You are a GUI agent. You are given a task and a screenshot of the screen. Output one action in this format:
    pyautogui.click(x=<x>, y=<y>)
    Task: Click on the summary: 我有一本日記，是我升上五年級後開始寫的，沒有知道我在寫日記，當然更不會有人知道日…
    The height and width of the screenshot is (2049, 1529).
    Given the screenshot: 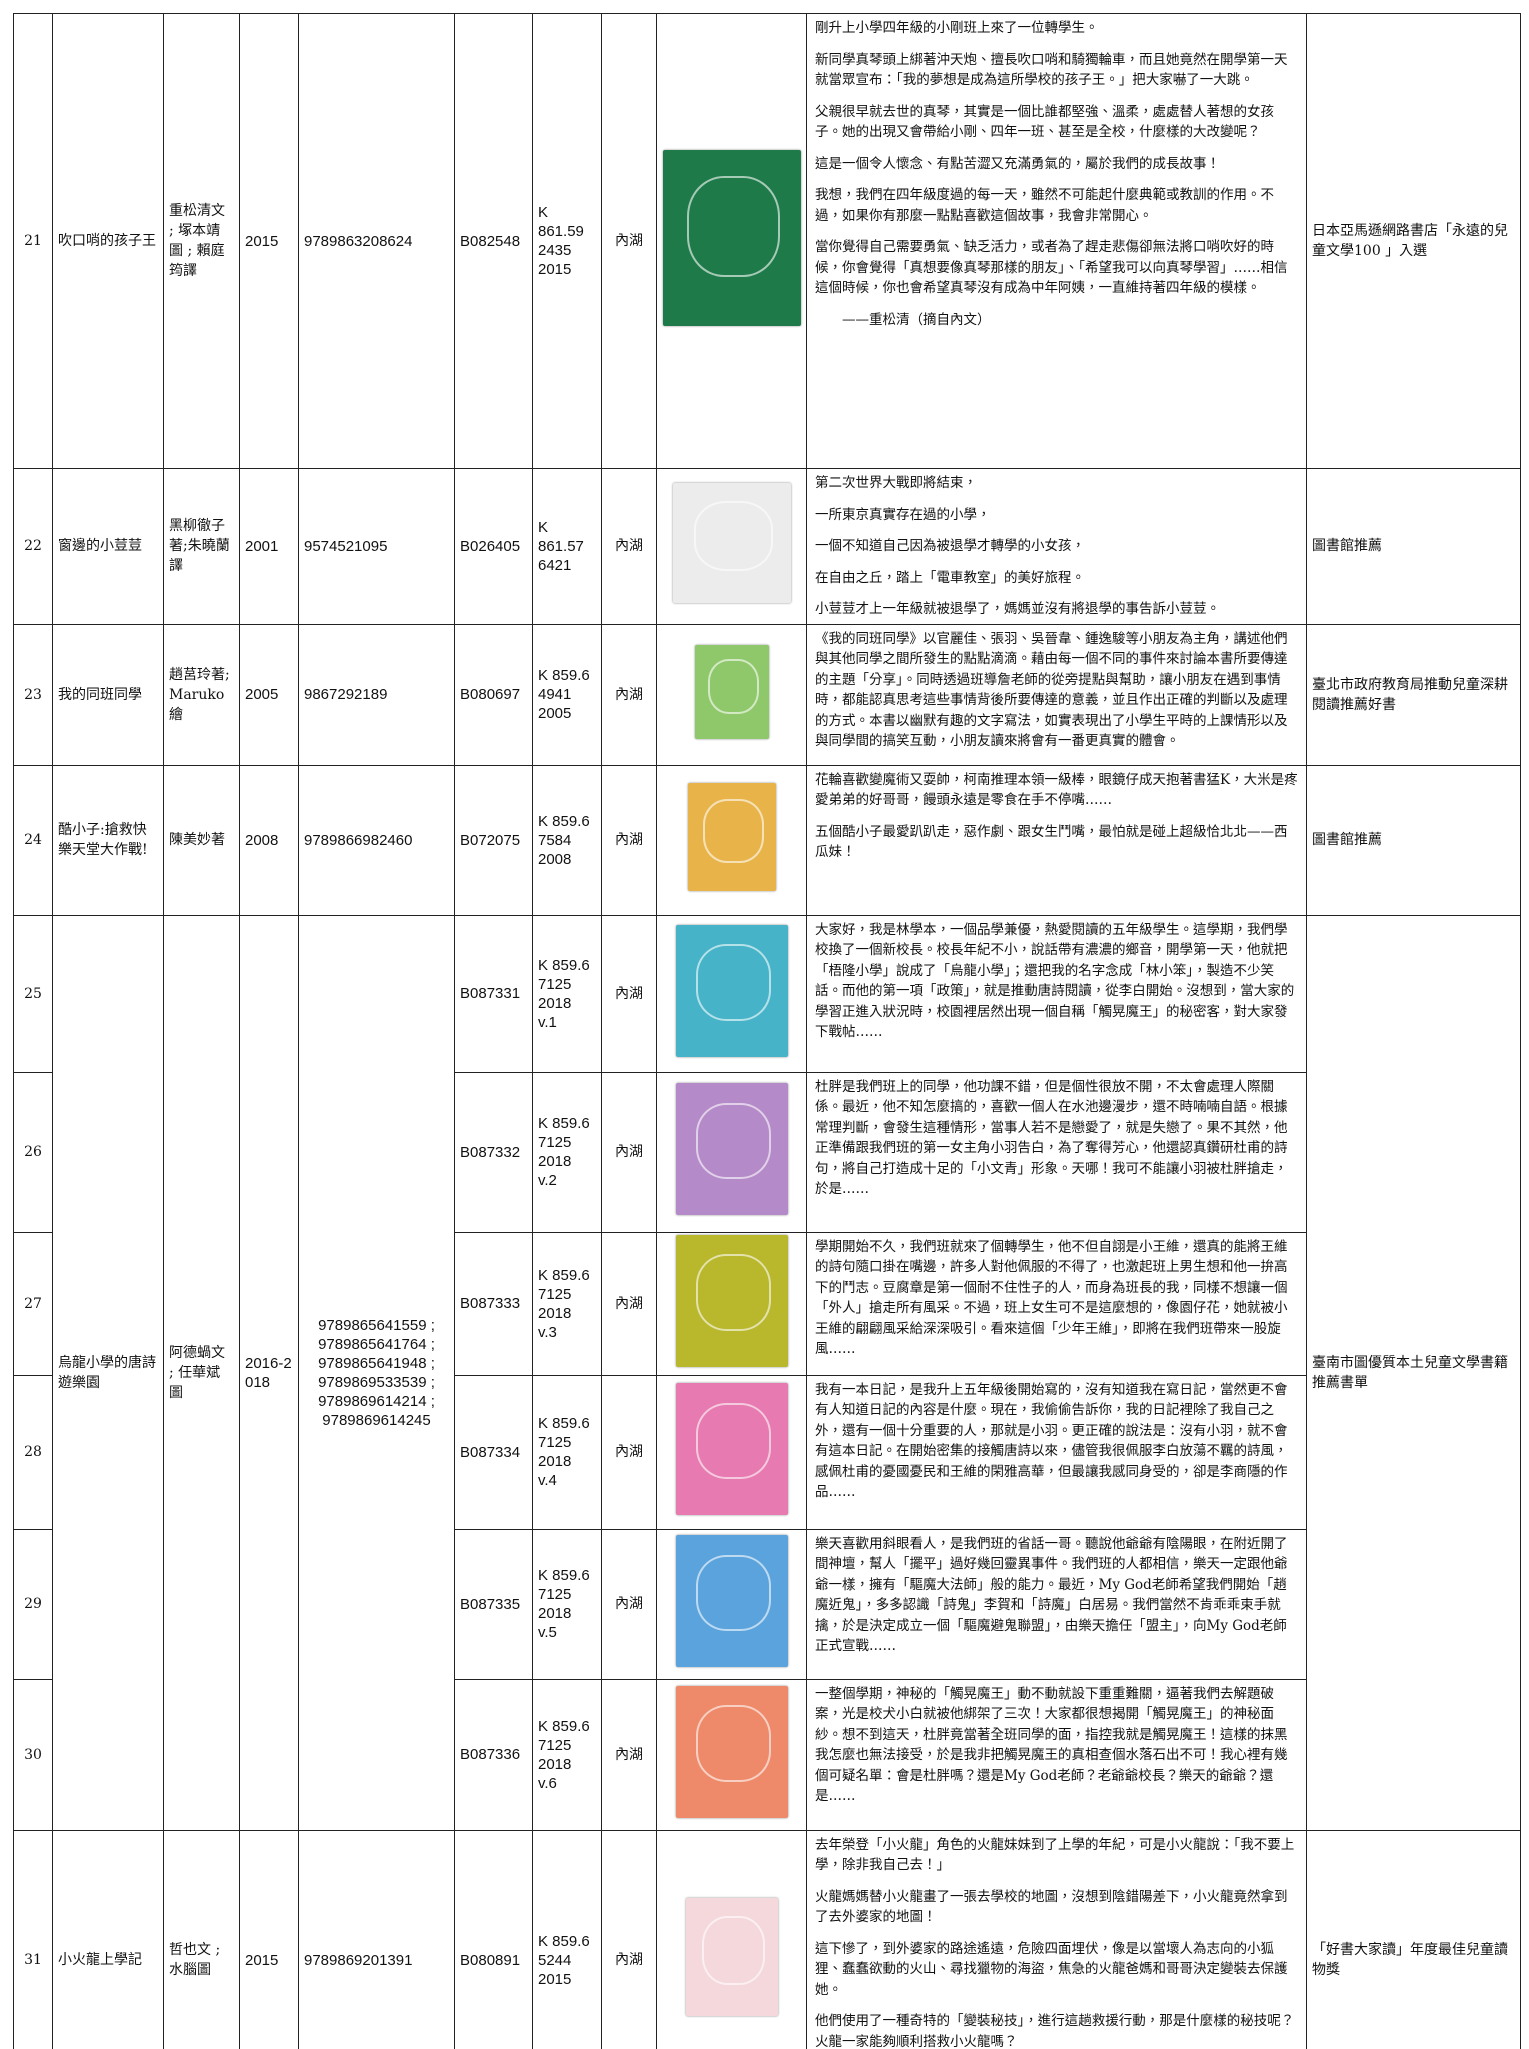 What is the action you would take?
    pyautogui.click(x=1056, y=1452)
    